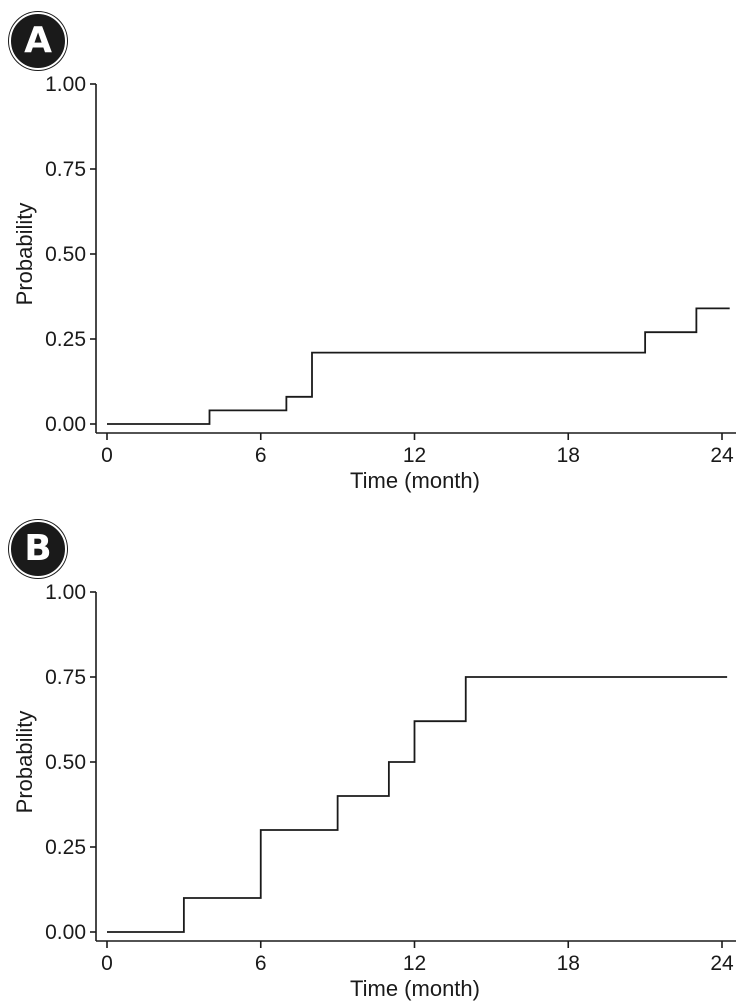 This screenshot has width=753, height=1008. Describe the element at coordinates (418, 366) in the screenshot. I see `step-line-series` at that location.